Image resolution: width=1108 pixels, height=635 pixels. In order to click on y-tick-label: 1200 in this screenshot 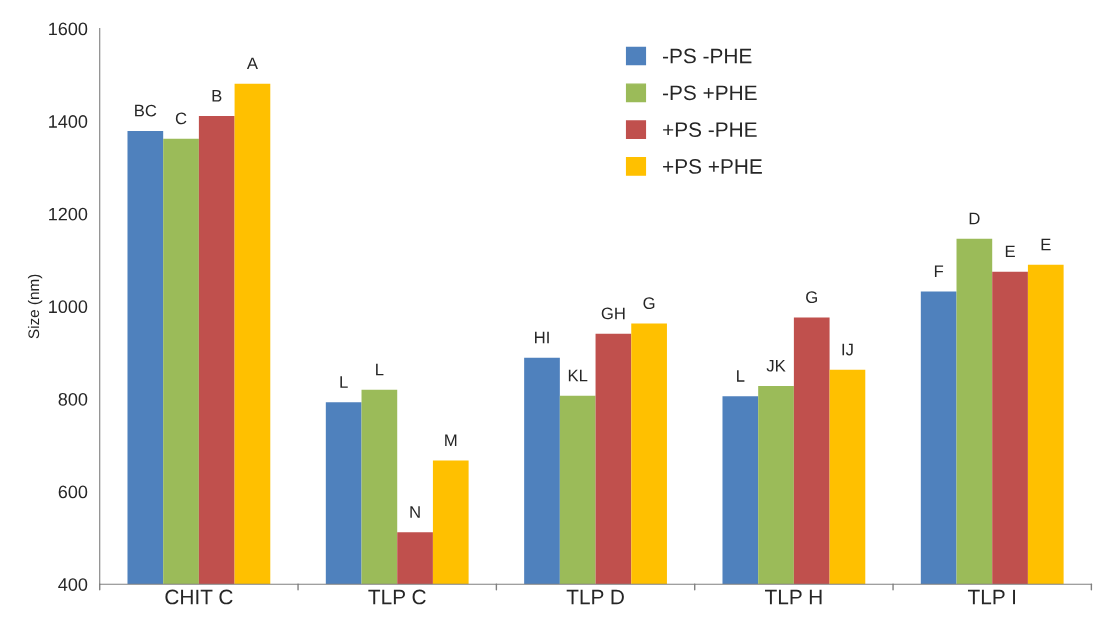, I will do `click(68, 214)`.